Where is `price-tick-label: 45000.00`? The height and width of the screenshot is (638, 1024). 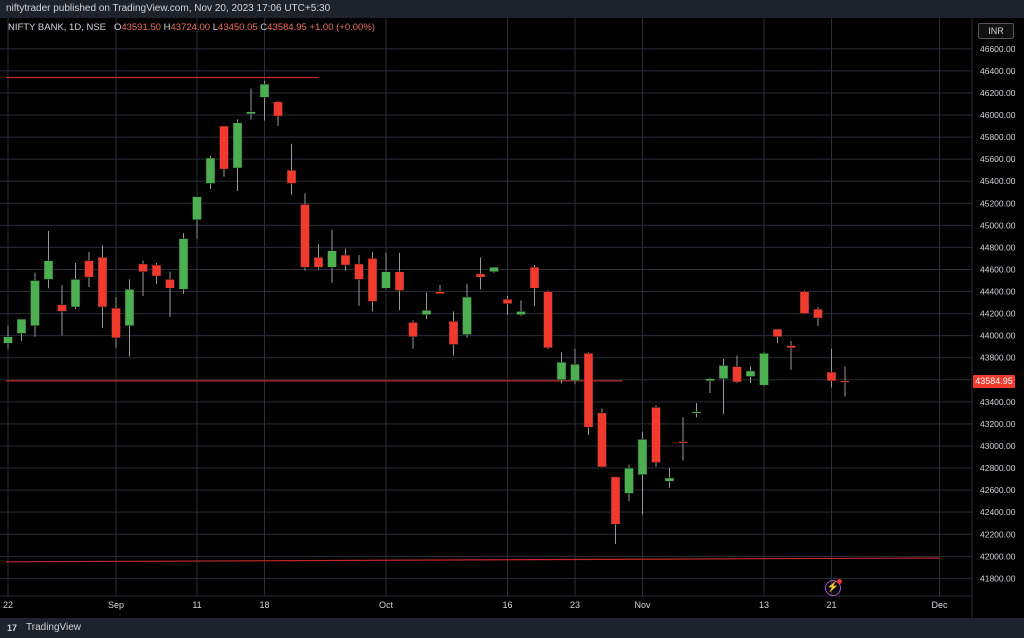 price-tick-label: 45000.00 is located at coordinates (998, 225).